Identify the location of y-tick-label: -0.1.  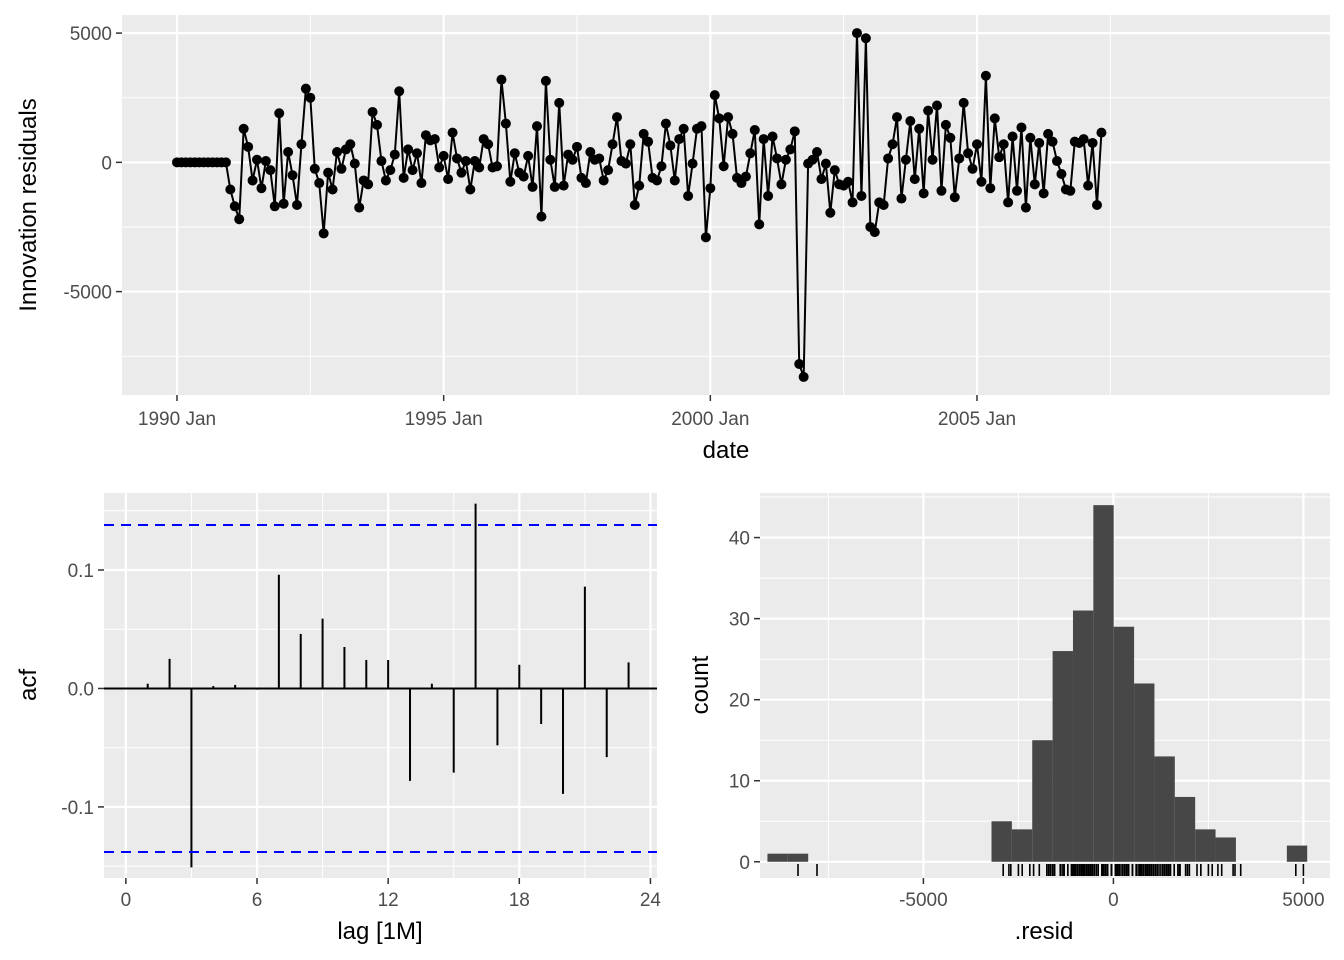
(77, 808).